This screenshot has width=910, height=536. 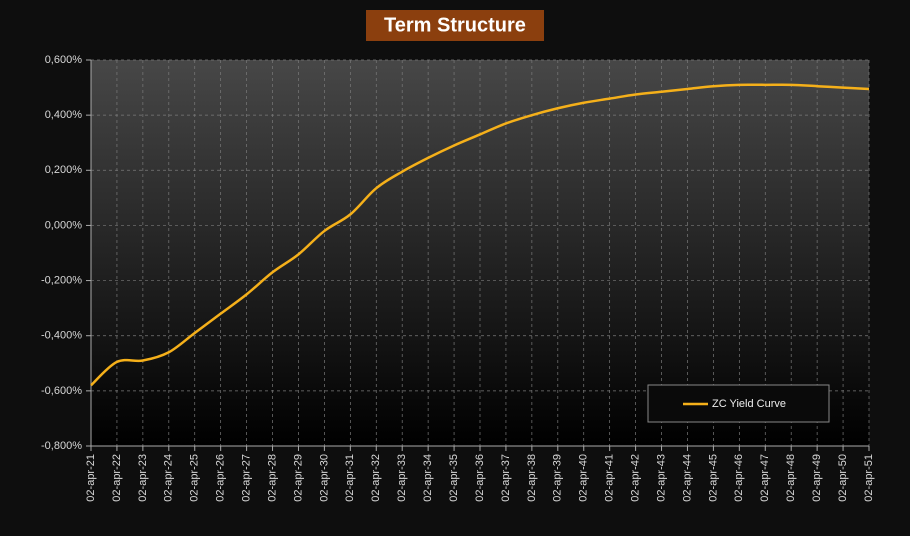 I want to click on x-tick-label: 02-apr-26, so click(x=221, y=478).